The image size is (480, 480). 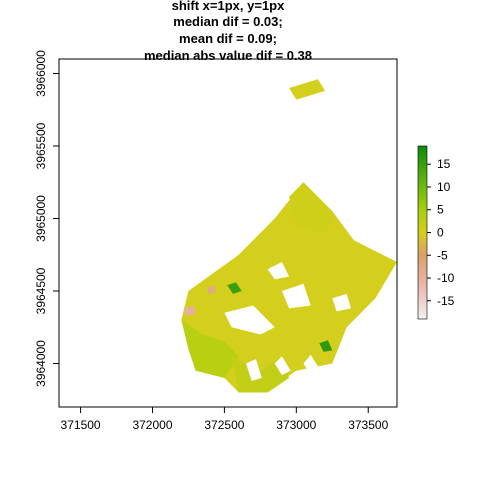 I want to click on x-tick-label: 373500, so click(x=368, y=425).